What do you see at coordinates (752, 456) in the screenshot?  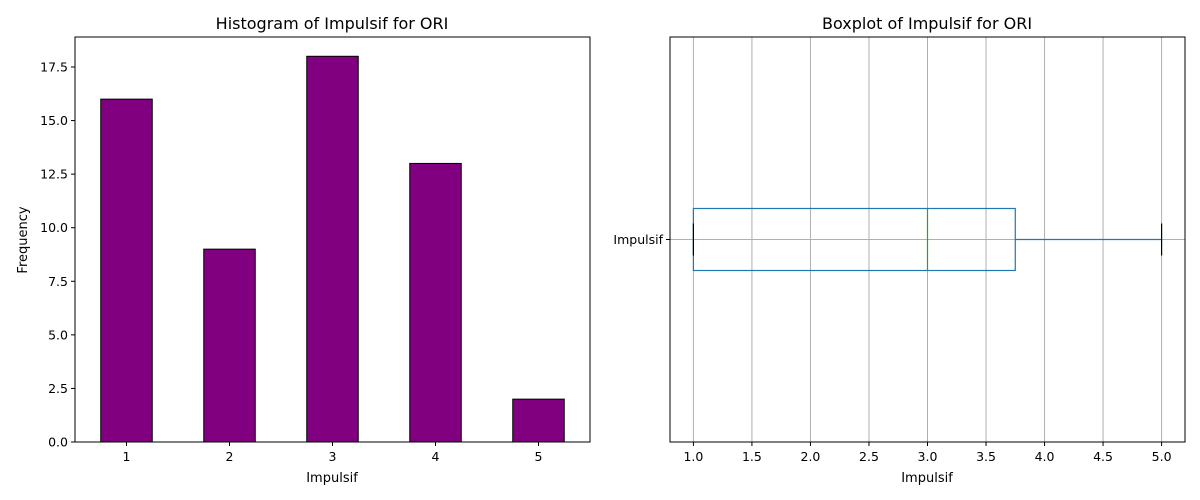 I see `boxplot-x-tick-label: 1.5` at bounding box center [752, 456].